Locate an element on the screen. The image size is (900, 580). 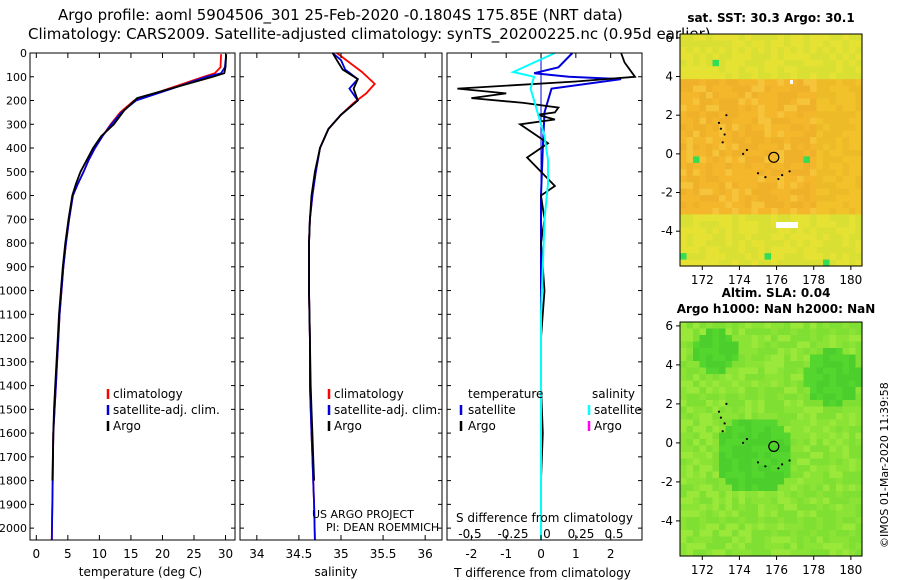
legend-label: satellite-adj. clim. is located at coordinates (387, 410).